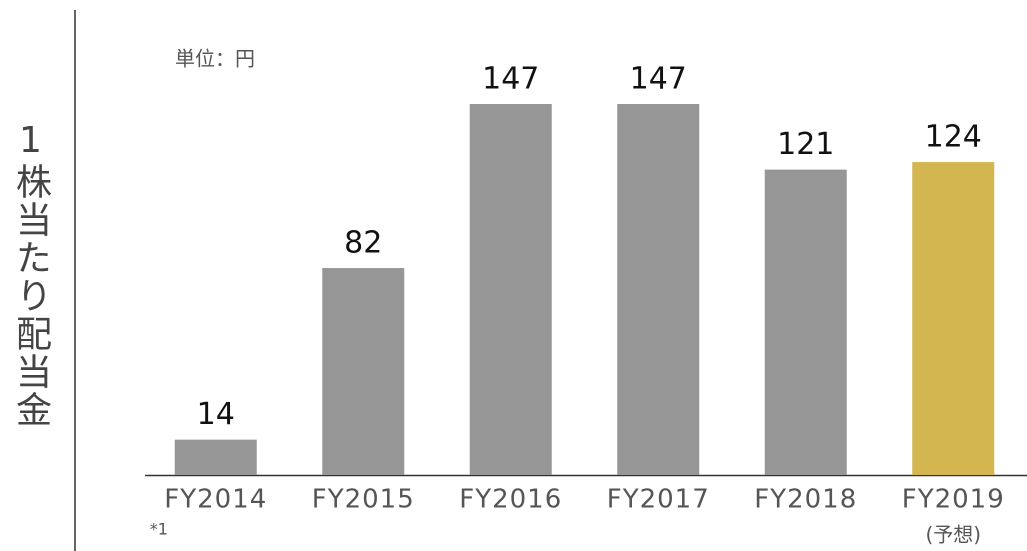 The width and height of the screenshot is (1027, 551). I want to click on category-note: *1, so click(159, 529).